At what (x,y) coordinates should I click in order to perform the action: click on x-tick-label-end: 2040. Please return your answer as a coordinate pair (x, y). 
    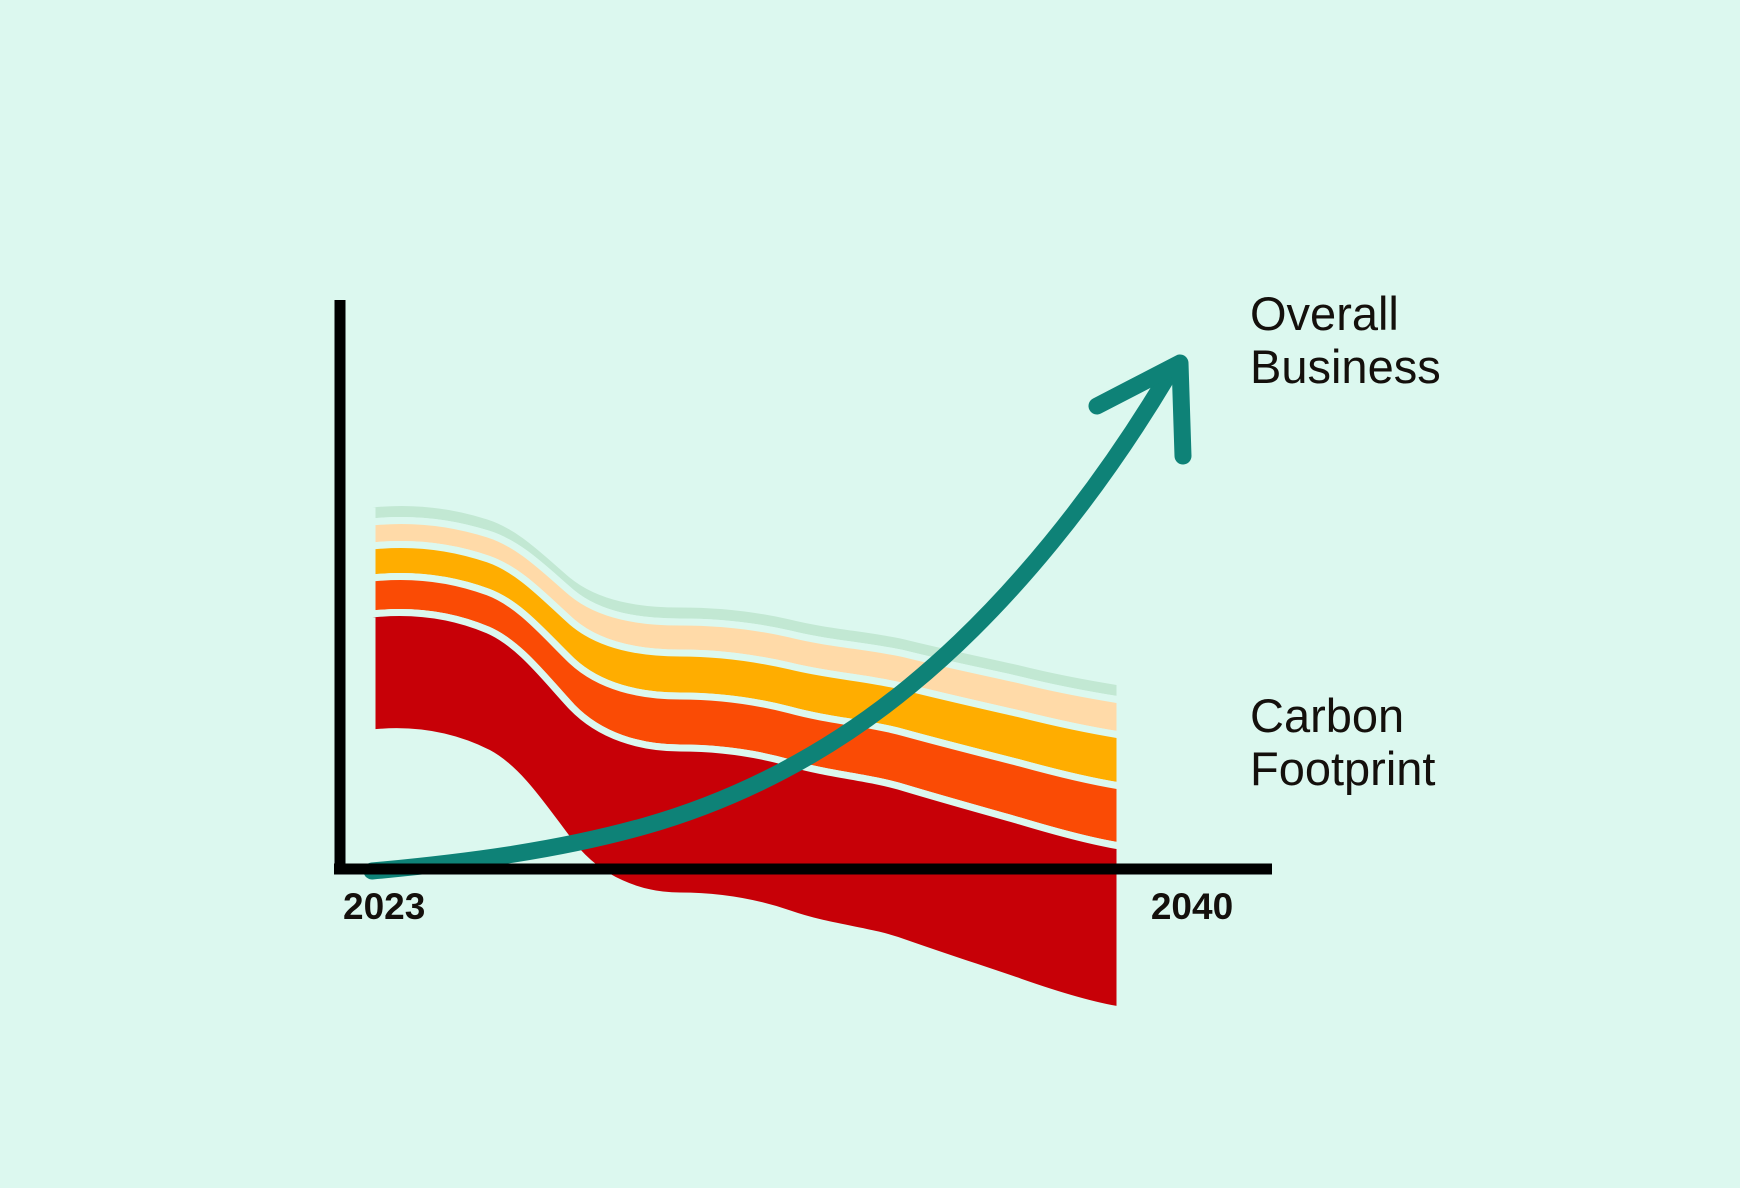
    Looking at the image, I should click on (1192, 906).